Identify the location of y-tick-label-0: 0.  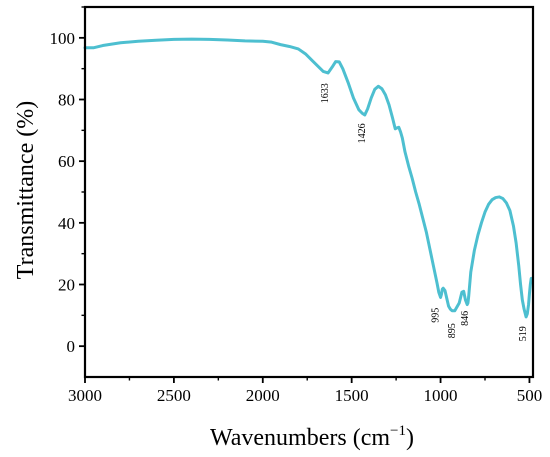
(71, 346).